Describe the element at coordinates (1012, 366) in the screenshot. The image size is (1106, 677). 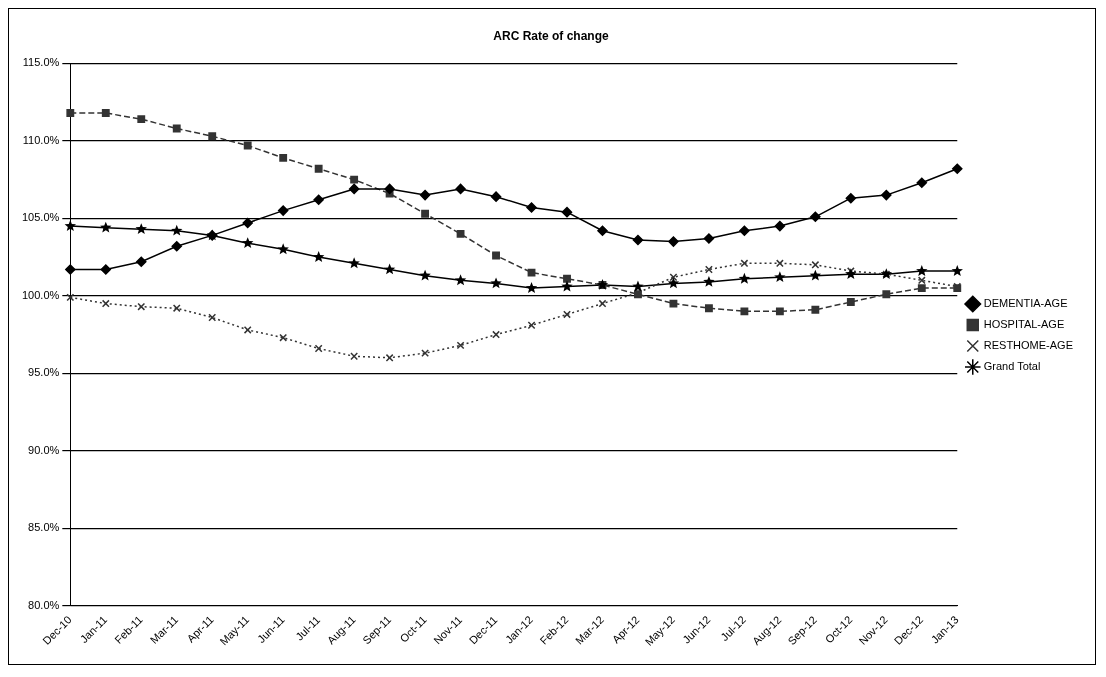
I see `legend-label: Grand Total` at that location.